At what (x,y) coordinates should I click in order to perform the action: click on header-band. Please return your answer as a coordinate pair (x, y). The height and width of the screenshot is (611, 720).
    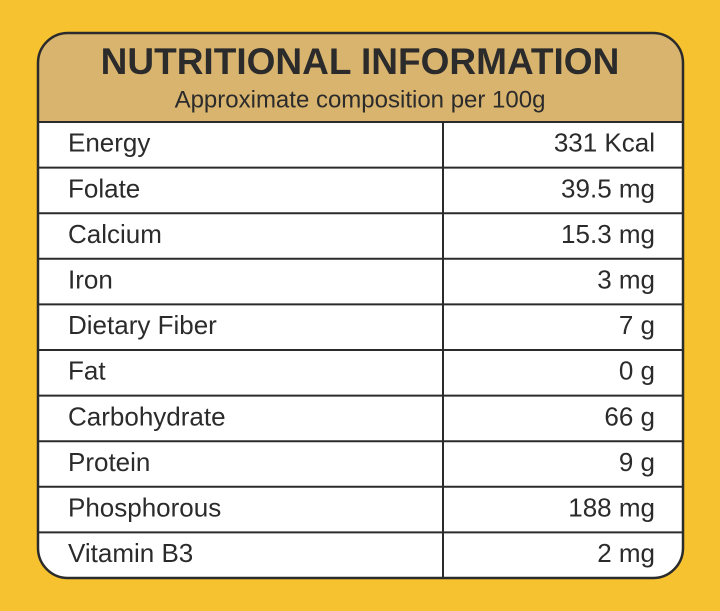
    Looking at the image, I should click on (360, 77).